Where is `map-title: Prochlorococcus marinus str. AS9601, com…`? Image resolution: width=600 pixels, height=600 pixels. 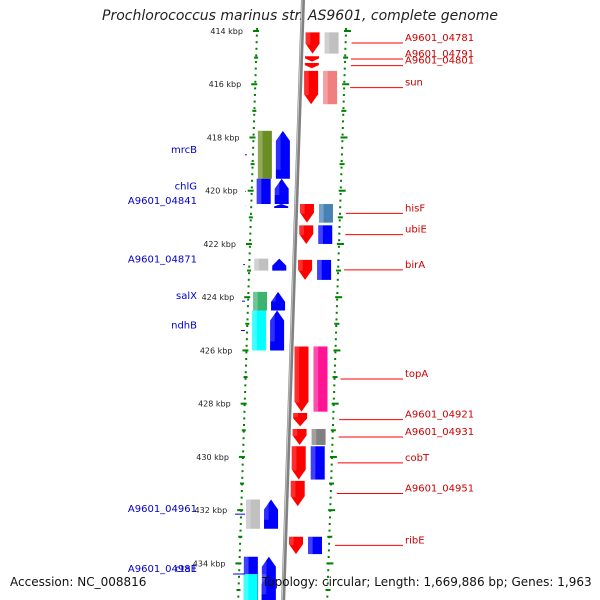 map-title: Prochlorococcus marinus str. AS9601, com… is located at coordinates (300, 16).